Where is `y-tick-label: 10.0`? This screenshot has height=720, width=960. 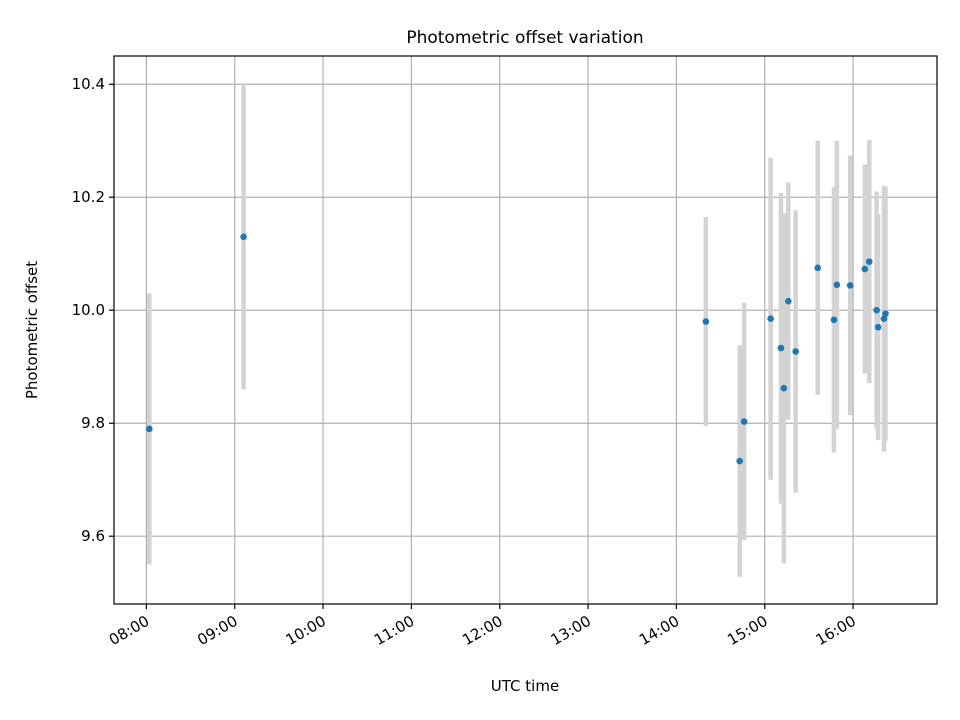 y-tick-label: 10.0 is located at coordinates (88, 310).